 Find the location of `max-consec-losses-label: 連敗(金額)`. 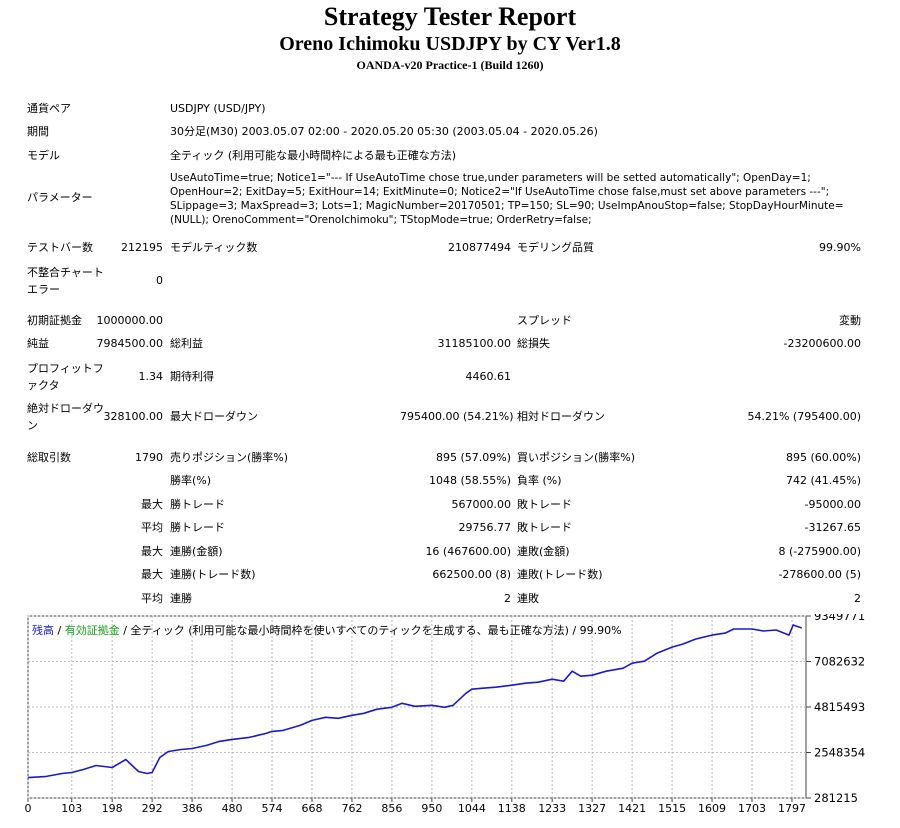

max-consec-losses-label: 連敗(金額) is located at coordinates (543, 551).